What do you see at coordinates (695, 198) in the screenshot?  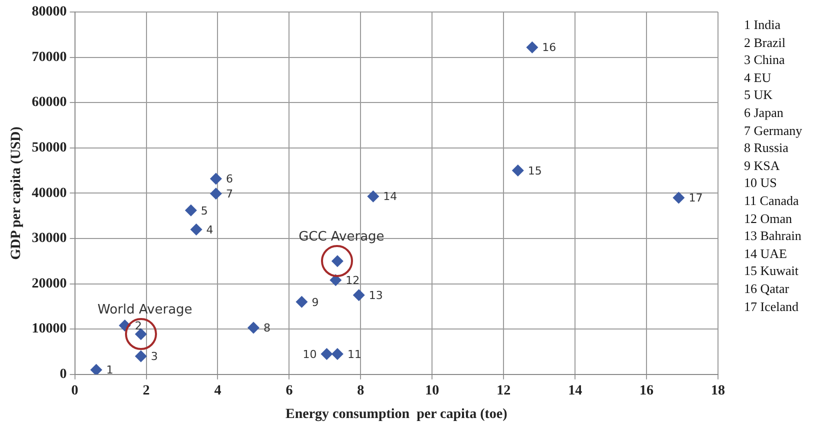 I see `annotation: 17` at bounding box center [695, 198].